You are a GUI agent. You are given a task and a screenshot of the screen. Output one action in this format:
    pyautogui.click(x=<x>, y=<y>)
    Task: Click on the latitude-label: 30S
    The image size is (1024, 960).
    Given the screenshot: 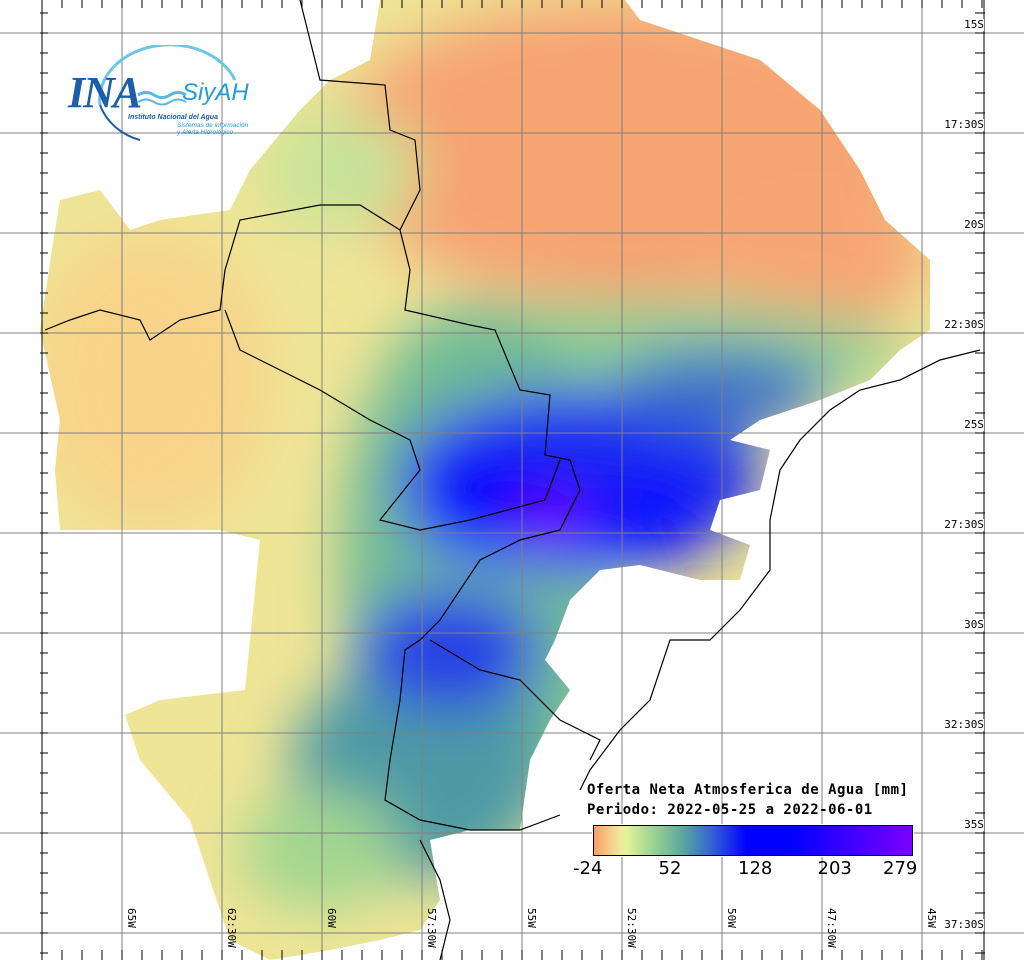 What is the action you would take?
    pyautogui.click(x=974, y=624)
    